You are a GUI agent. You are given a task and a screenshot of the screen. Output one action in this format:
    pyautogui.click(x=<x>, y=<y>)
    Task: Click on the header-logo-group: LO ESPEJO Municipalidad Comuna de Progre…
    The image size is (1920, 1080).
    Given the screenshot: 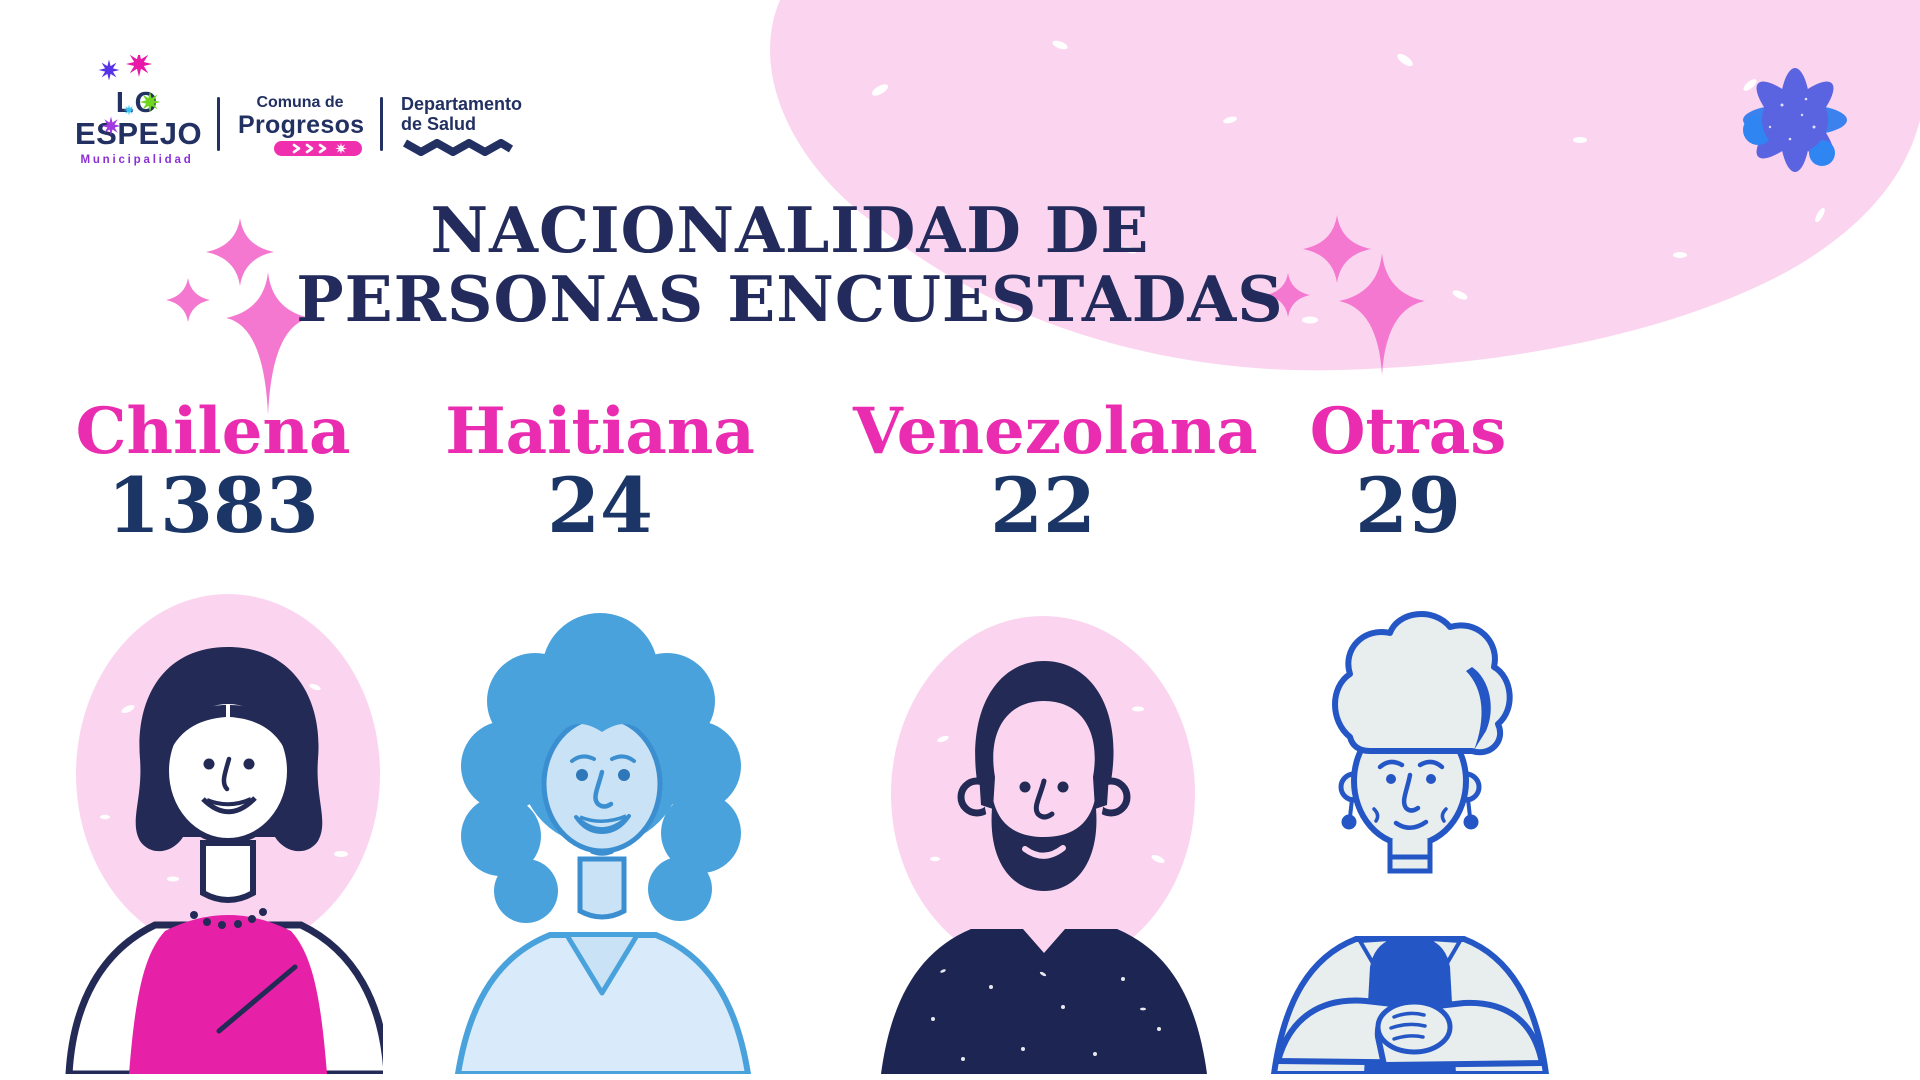 What is the action you would take?
    pyautogui.click(x=313, y=110)
    